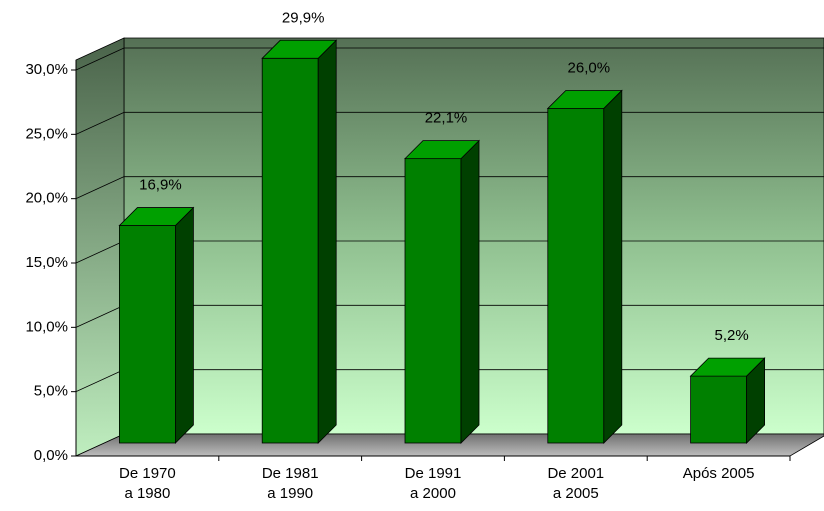  I want to click on y-tick-label: 5,0%, so click(51, 391).